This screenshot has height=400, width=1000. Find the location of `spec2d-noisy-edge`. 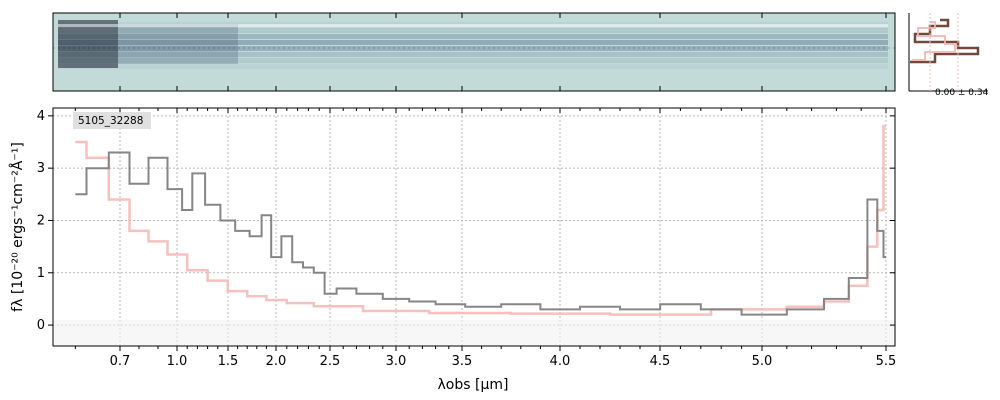

spec2d-noisy-edge is located at coordinates (88, 44).